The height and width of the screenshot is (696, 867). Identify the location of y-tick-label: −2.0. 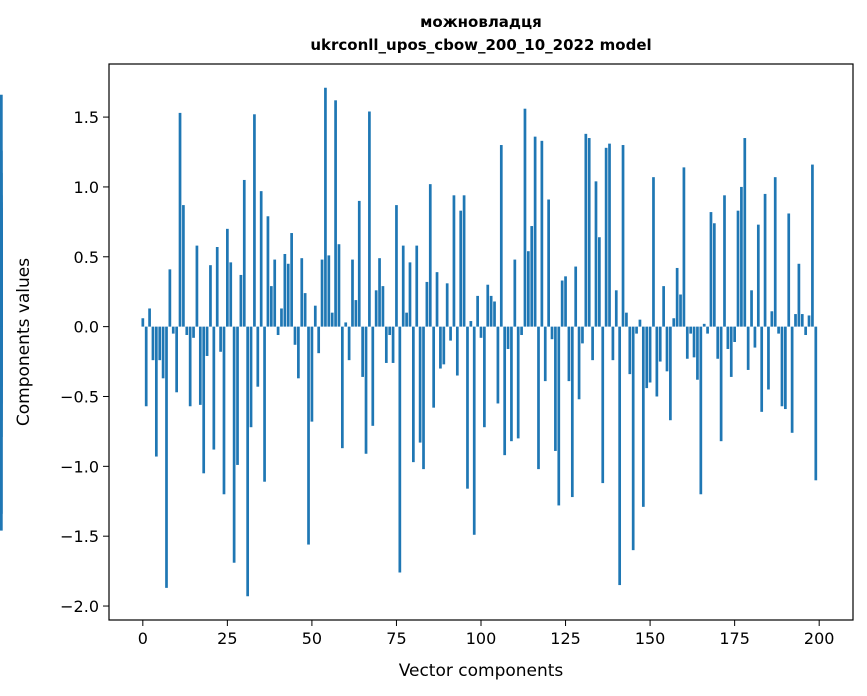
(79, 606).